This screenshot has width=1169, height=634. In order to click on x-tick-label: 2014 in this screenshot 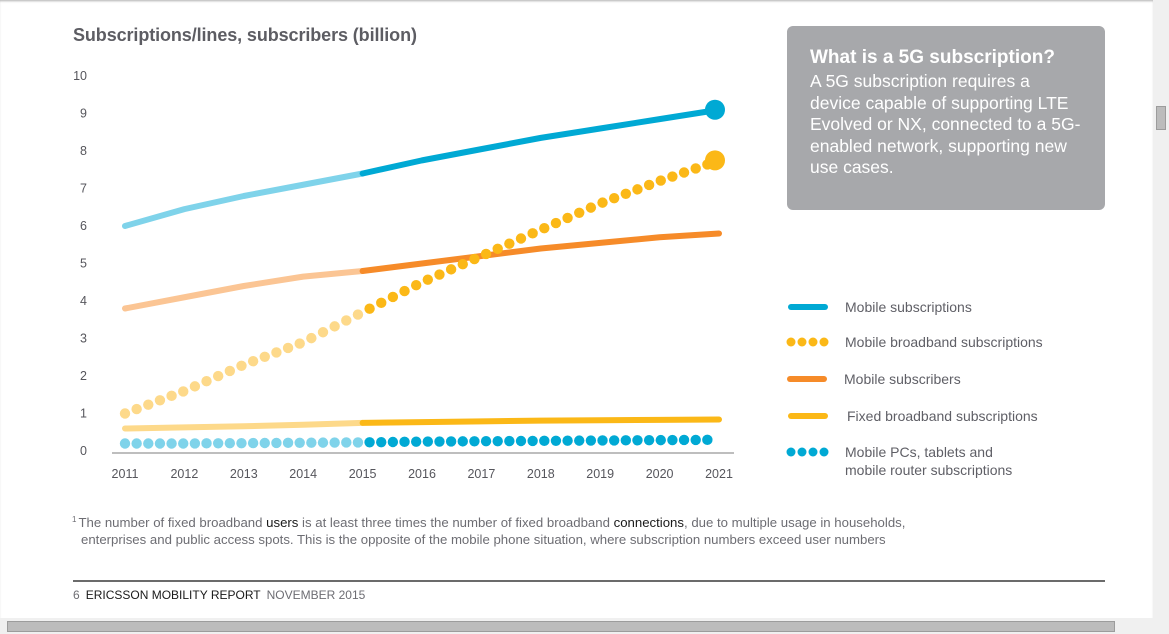, I will do `click(303, 474)`.